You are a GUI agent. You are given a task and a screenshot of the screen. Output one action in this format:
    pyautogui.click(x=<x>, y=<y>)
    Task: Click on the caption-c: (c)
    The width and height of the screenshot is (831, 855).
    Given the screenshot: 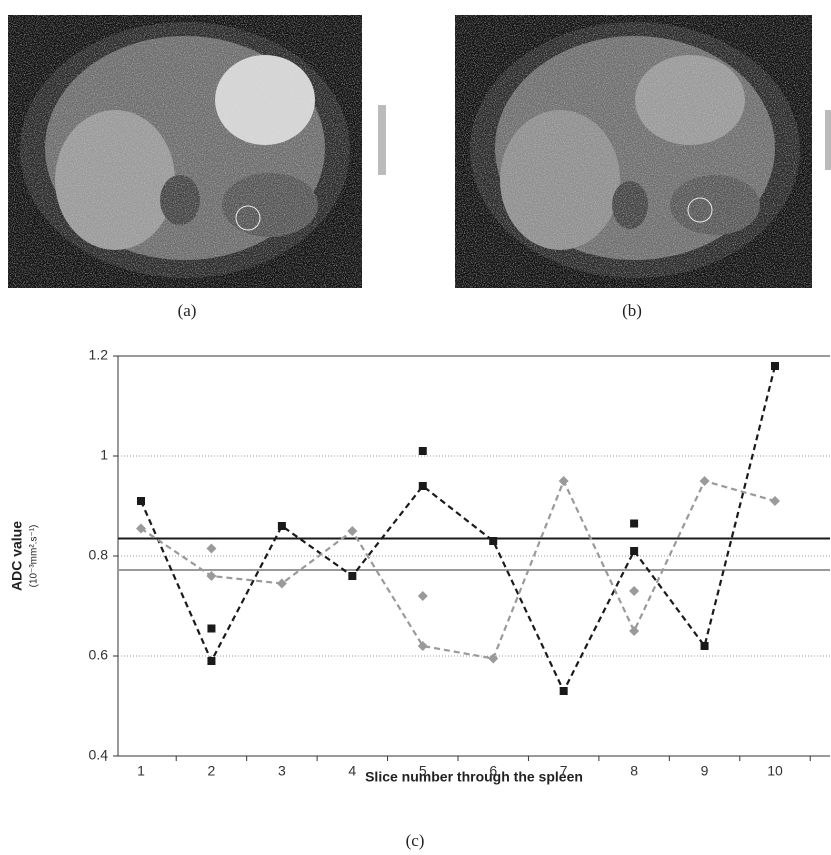 What is the action you would take?
    pyautogui.click(x=415, y=840)
    